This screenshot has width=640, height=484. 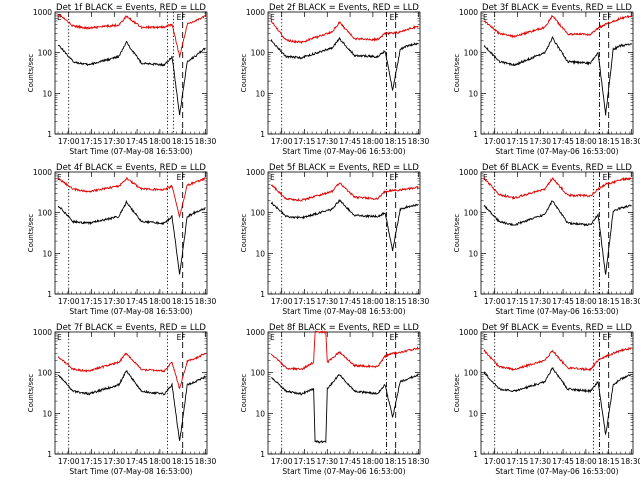 I want to click on chart-title: Det 1f BLACK = Events, RED = LLD, so click(x=131, y=8).